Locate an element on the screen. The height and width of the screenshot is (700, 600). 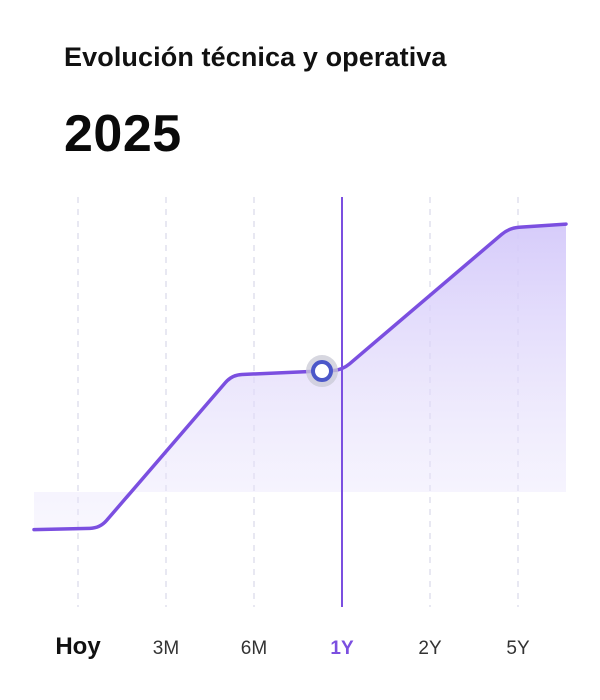
x-tick-2y: 2Y is located at coordinates (430, 648).